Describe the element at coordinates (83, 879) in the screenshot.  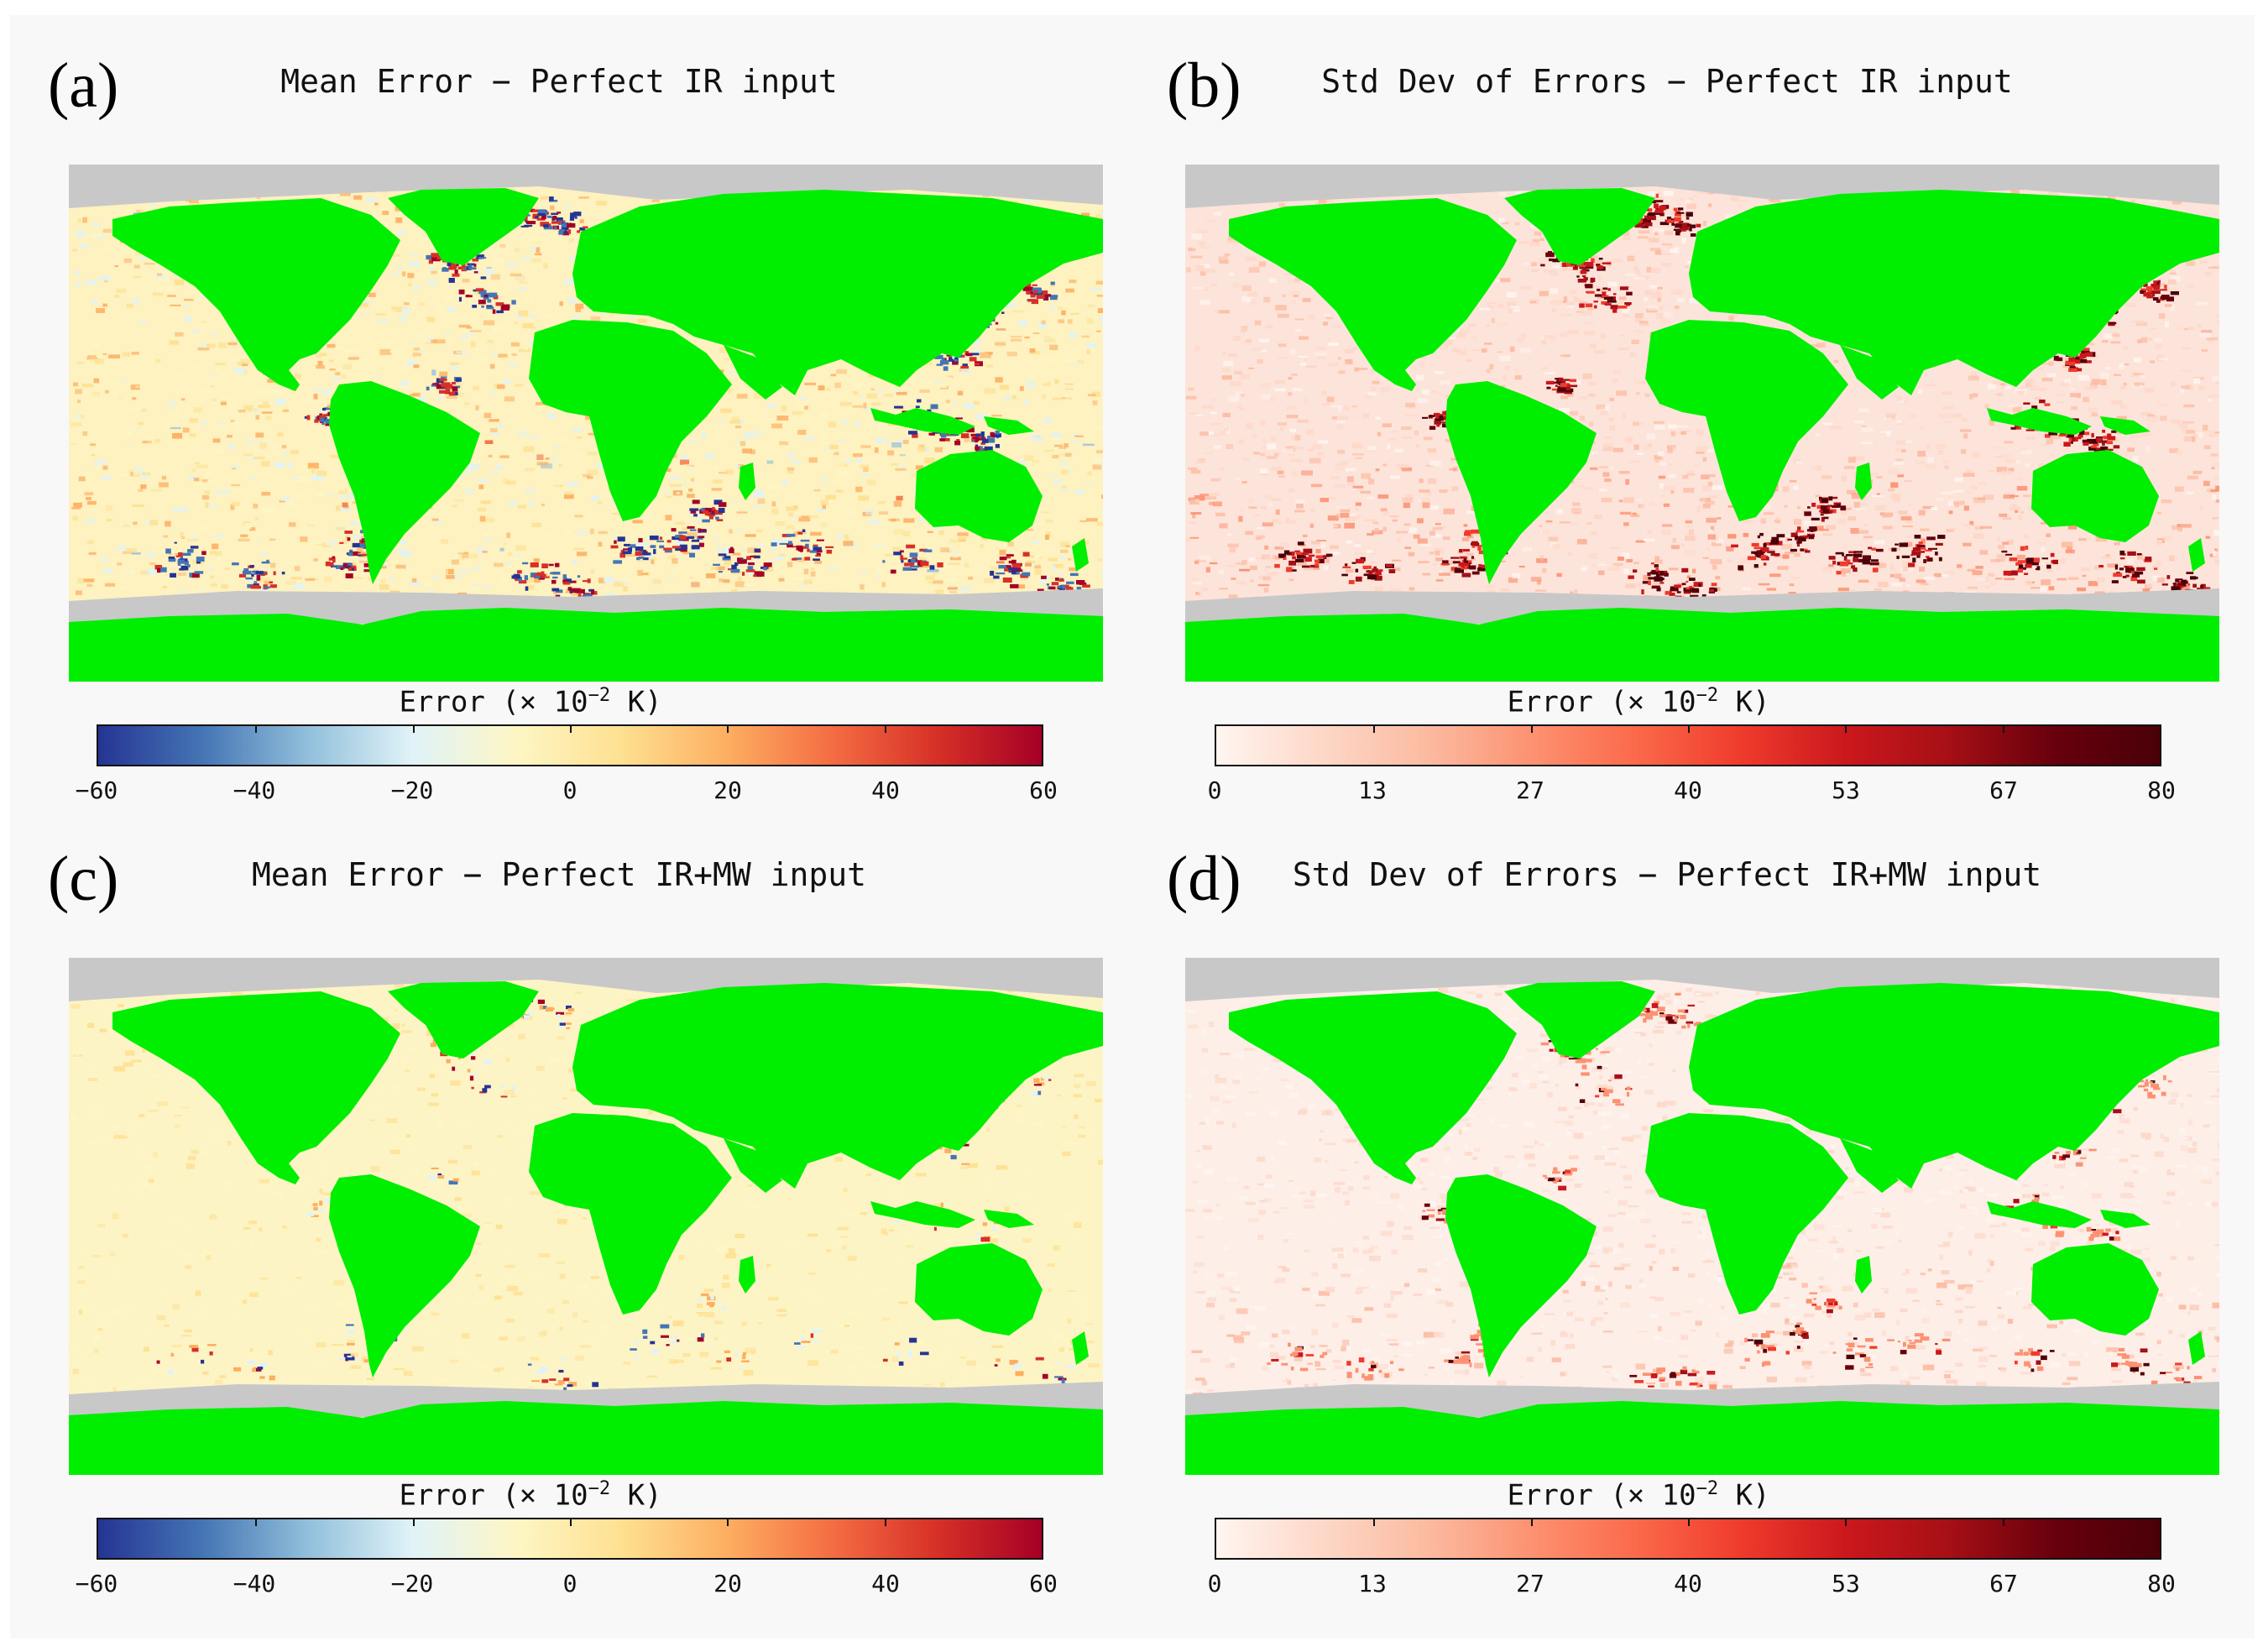
I see `panel-letter: (c)` at that location.